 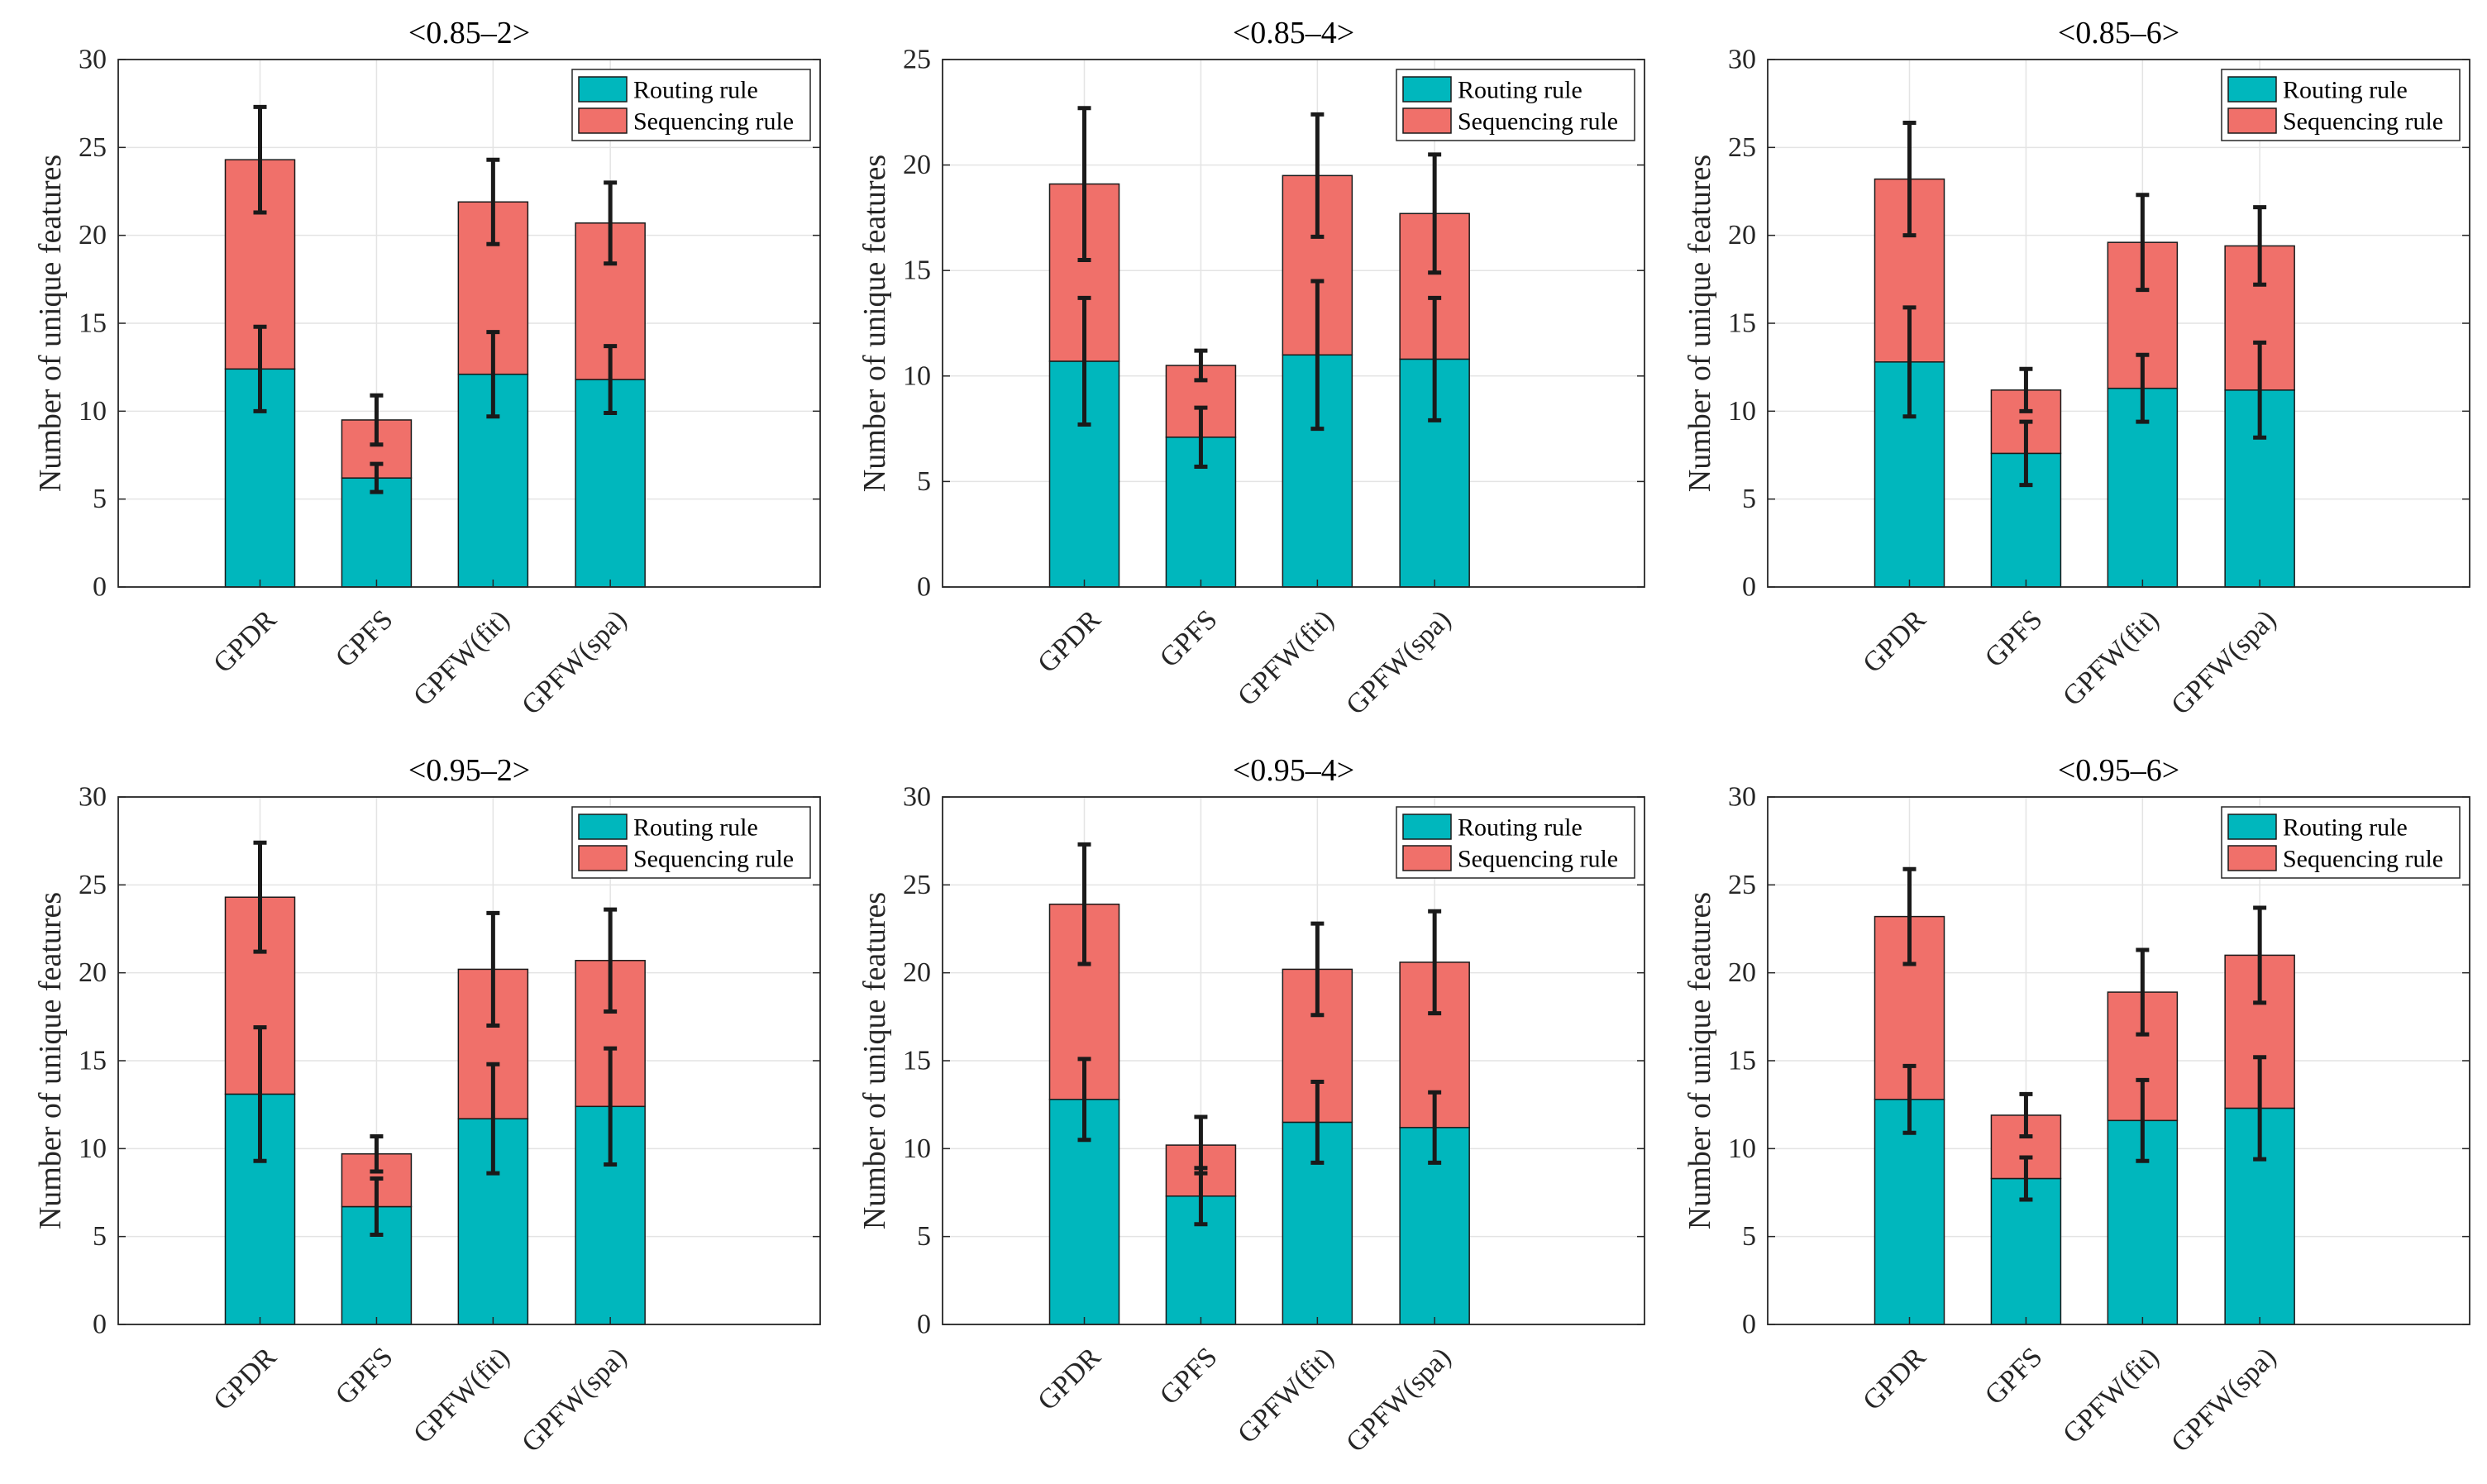 What do you see at coordinates (2118, 1061) in the screenshot?
I see `axes-box` at bounding box center [2118, 1061].